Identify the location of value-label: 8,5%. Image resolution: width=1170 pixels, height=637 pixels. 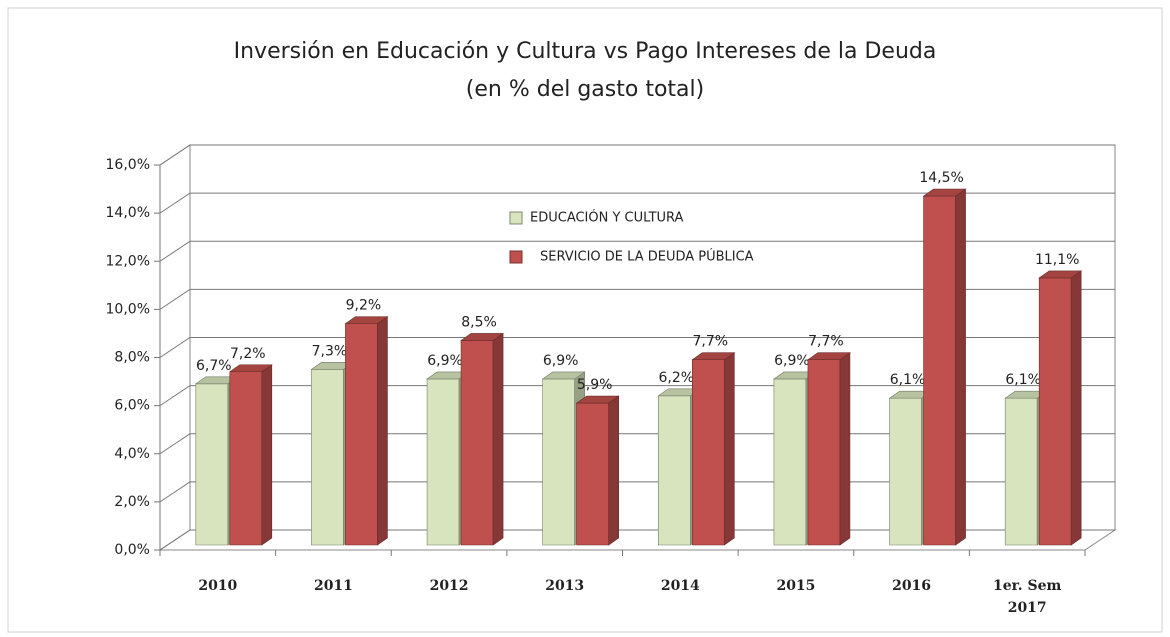
(479, 322).